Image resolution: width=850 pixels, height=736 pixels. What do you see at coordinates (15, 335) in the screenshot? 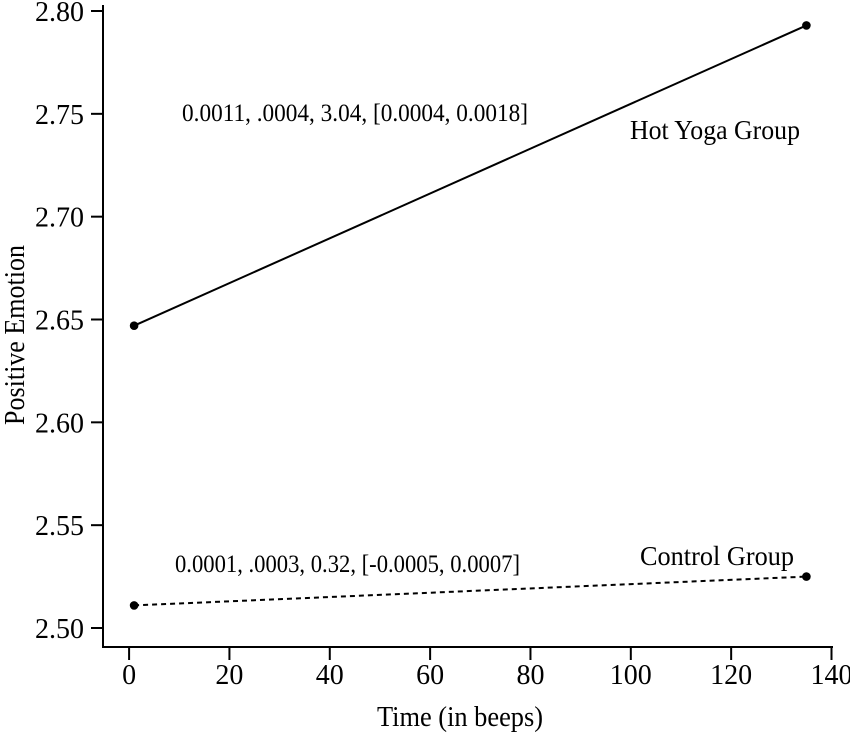
I see `y-axis-title: Positive Emotion` at bounding box center [15, 335].